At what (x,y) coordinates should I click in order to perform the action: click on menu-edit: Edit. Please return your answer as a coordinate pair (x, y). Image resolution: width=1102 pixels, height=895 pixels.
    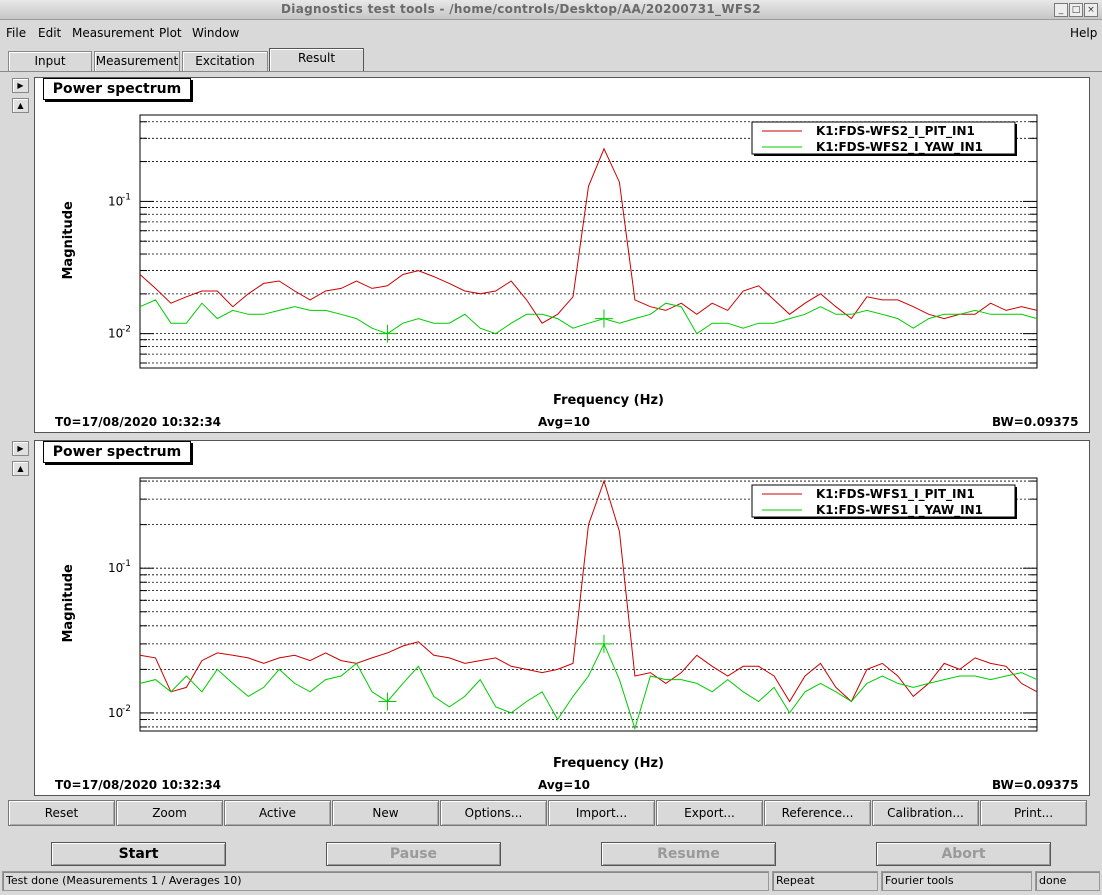
    Looking at the image, I should click on (50, 33).